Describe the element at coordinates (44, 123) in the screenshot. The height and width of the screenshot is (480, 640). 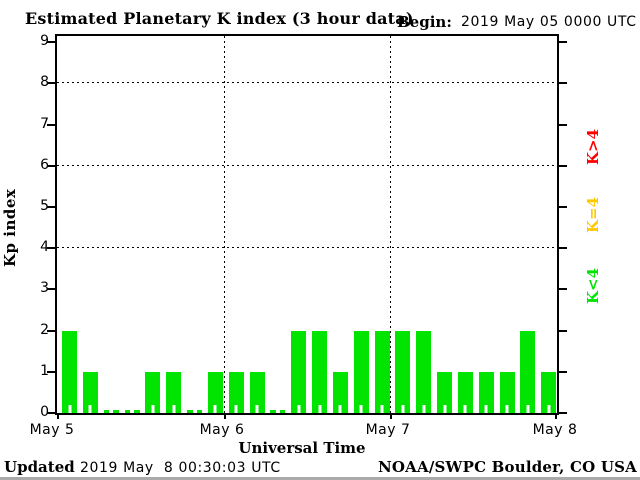
I see `y-tick-label-7: 7` at that location.